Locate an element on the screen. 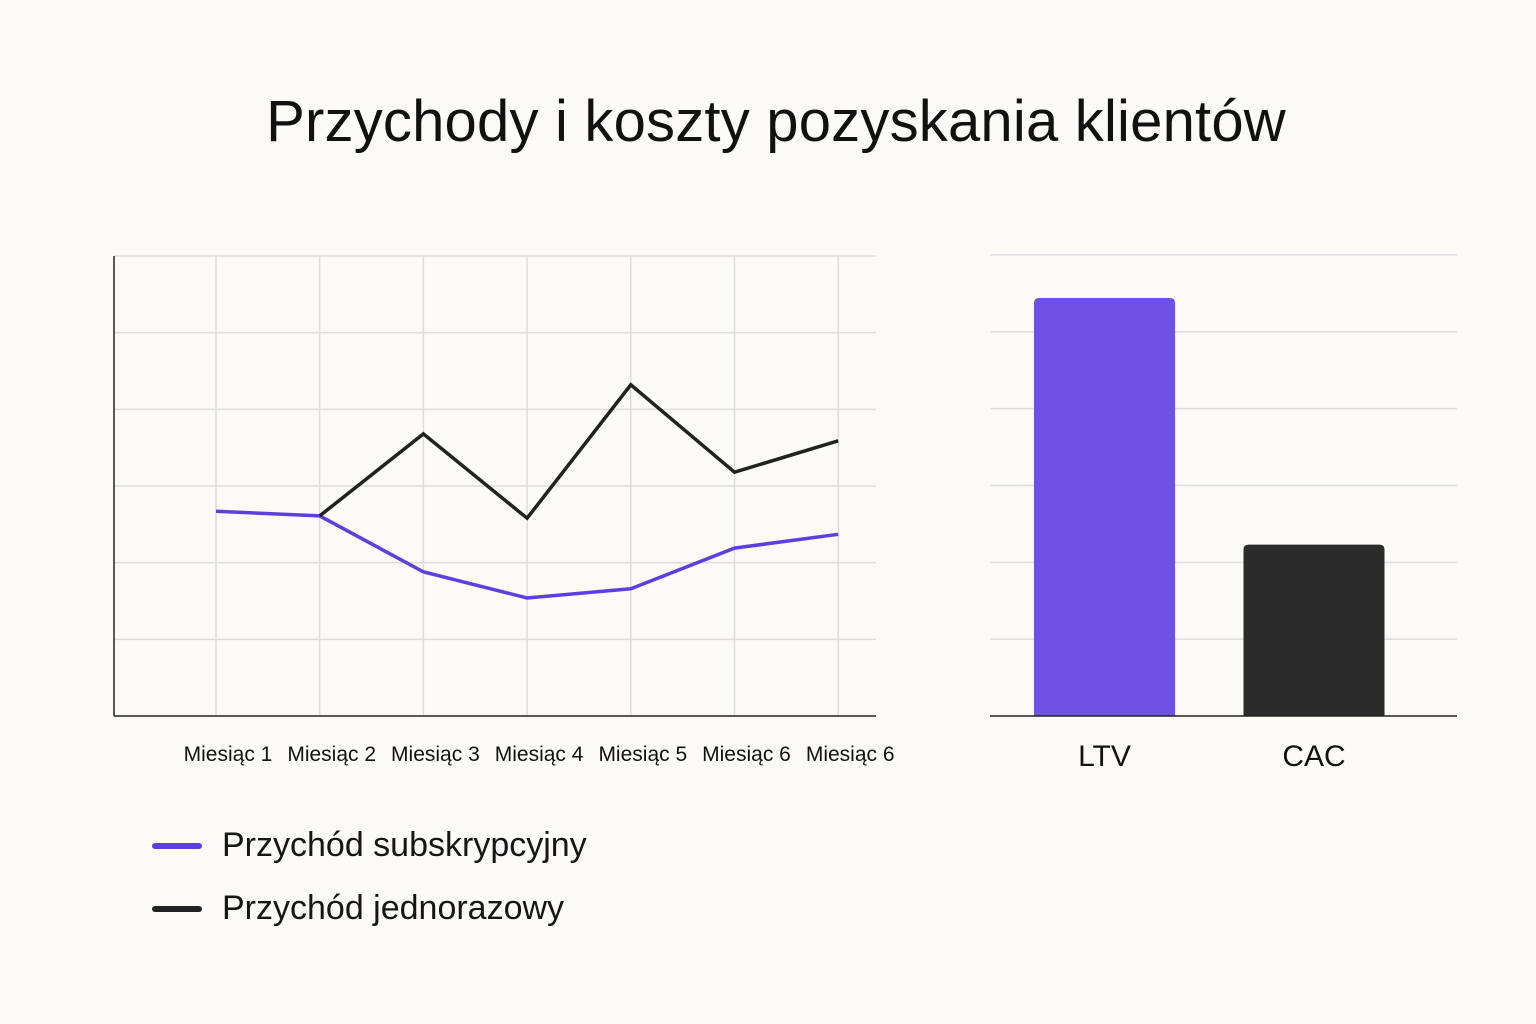  bar-cac is located at coordinates (1314, 630).